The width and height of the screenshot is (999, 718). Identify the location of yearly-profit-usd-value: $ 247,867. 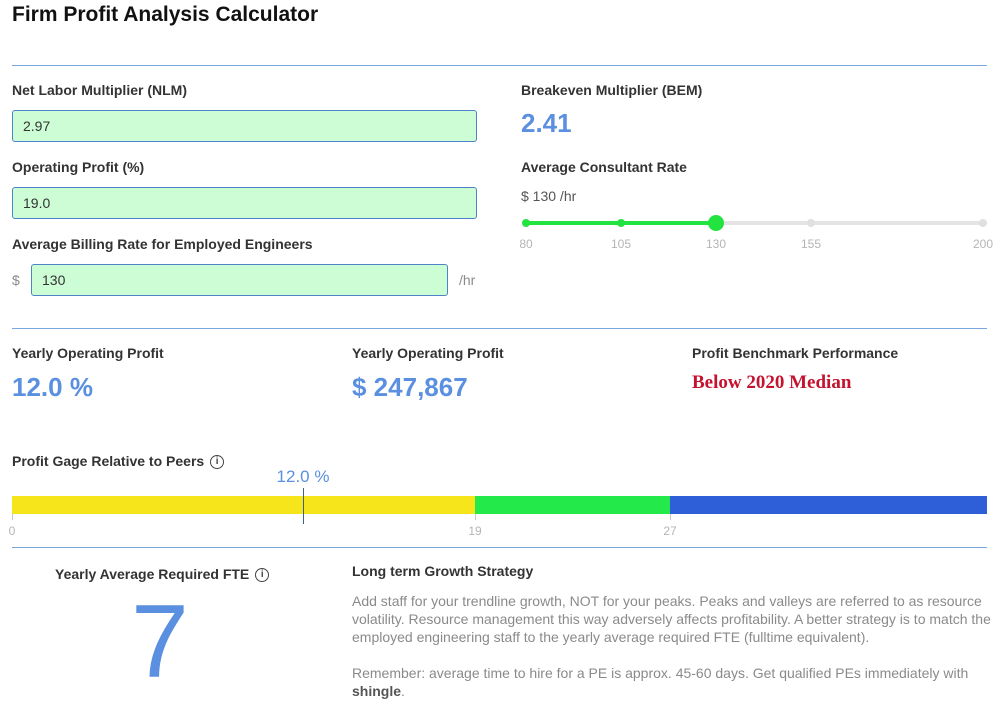
(410, 387).